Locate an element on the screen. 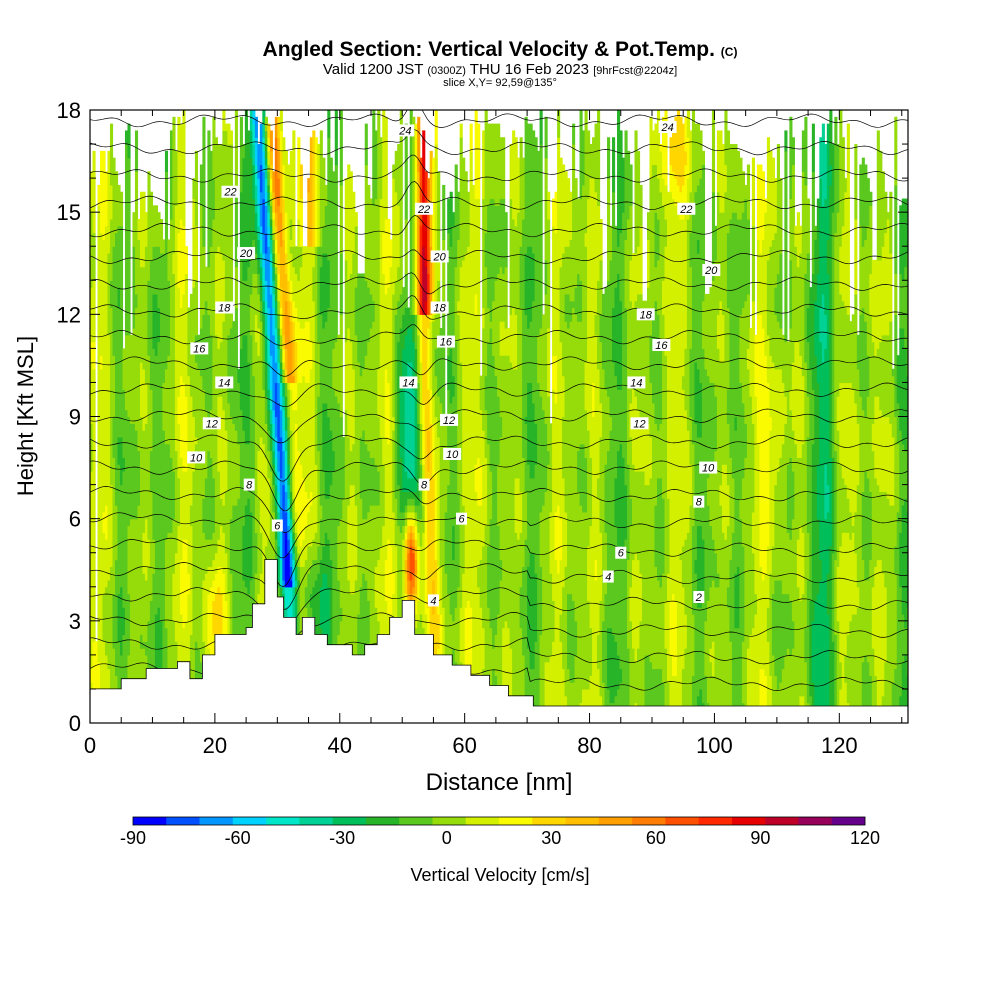  contour-label-text: 8 is located at coordinates (424, 486).